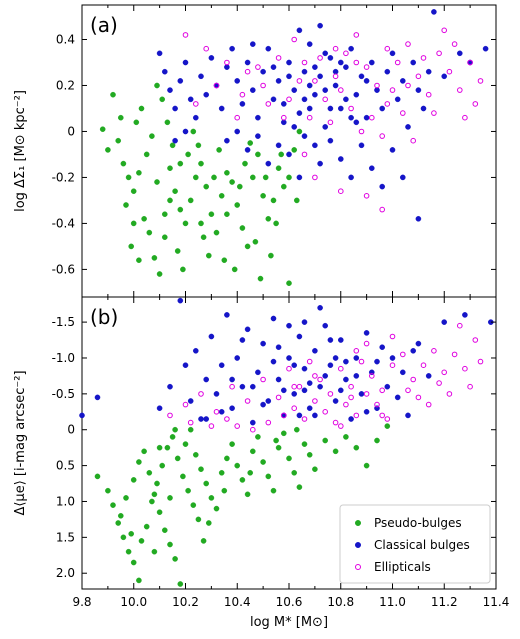  Describe the element at coordinates (63, 322) in the screenshot. I see `y-tick-label: -1.5` at that location.